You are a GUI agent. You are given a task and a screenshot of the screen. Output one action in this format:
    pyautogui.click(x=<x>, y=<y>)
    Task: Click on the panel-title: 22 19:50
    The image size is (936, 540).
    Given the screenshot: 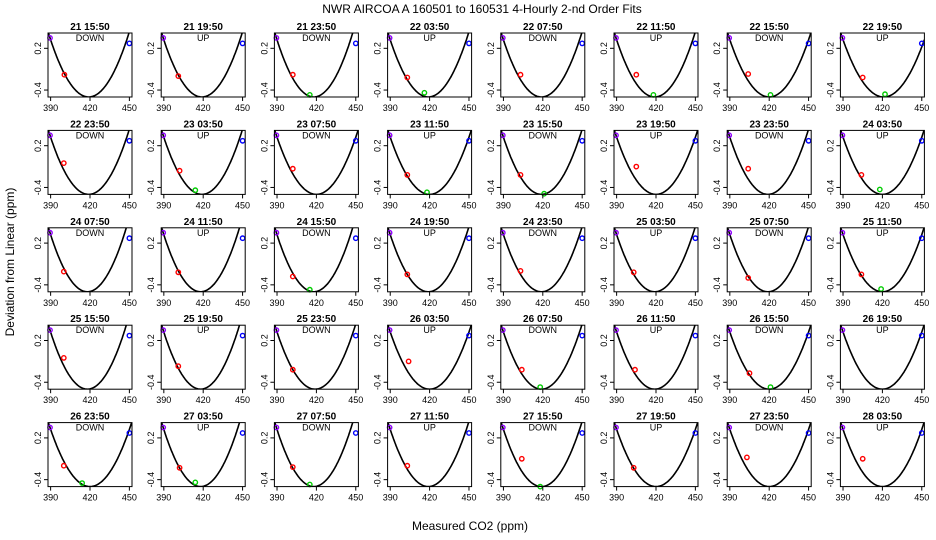 What is the action you would take?
    pyautogui.click(x=883, y=27)
    